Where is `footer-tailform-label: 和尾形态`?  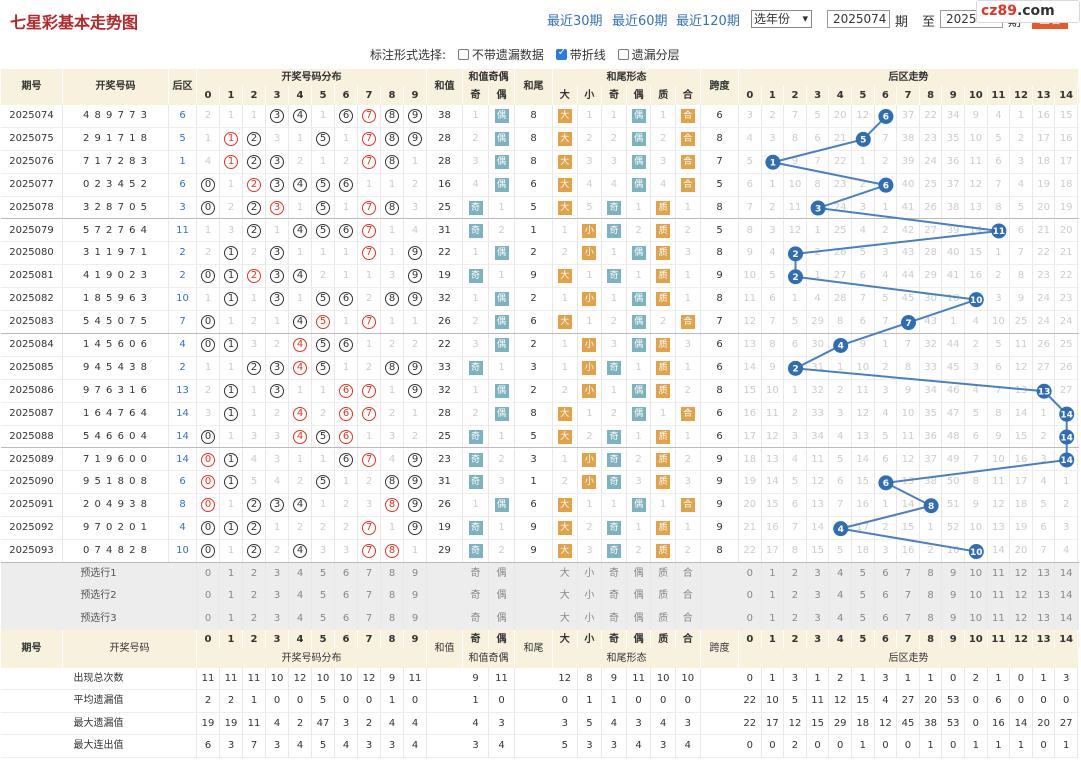
footer-tailform-label: 和尾形态 is located at coordinates (627, 658).